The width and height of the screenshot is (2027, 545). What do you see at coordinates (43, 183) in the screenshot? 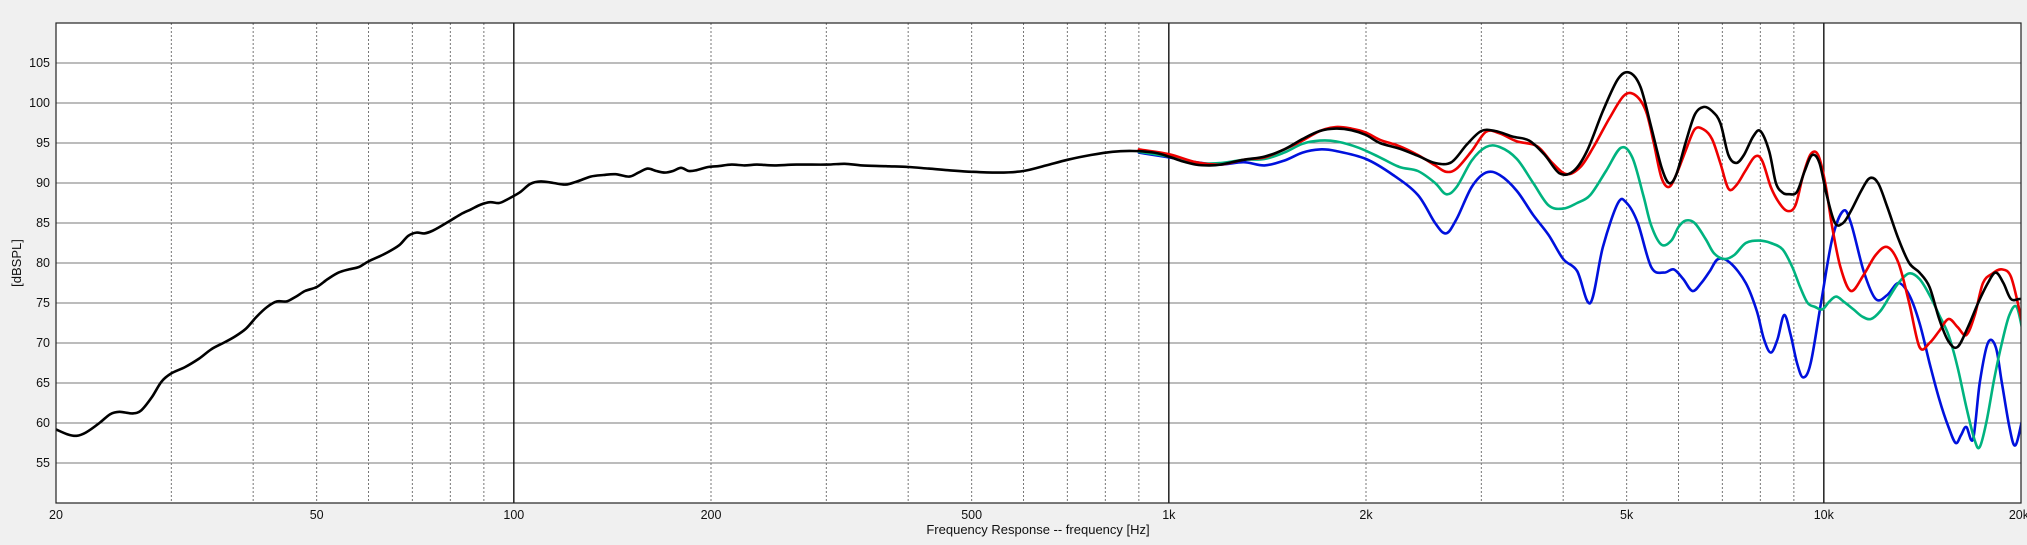
I see `y-tick-label: 90` at bounding box center [43, 183].